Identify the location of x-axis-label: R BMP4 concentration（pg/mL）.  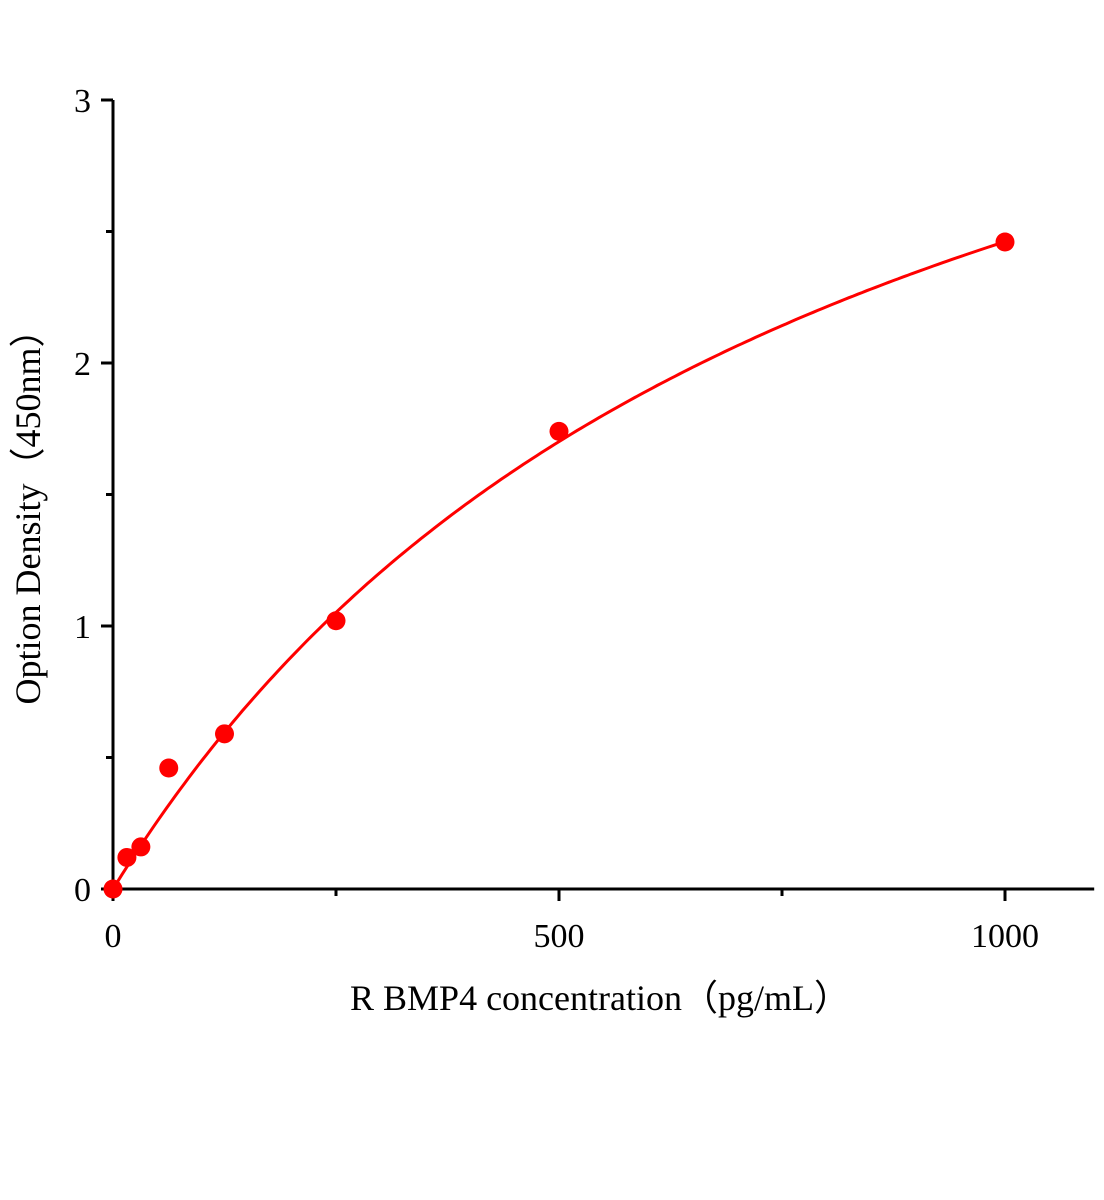
(600, 998).